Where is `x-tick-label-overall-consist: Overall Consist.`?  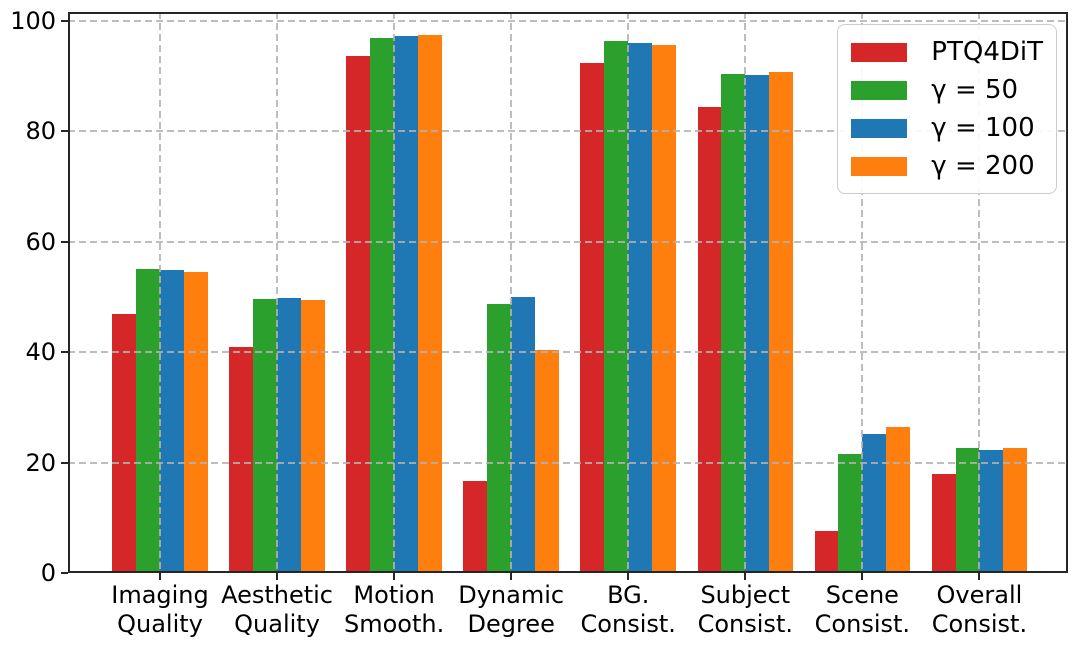 x-tick-label-overall-consist: Overall Consist. is located at coordinates (979, 609).